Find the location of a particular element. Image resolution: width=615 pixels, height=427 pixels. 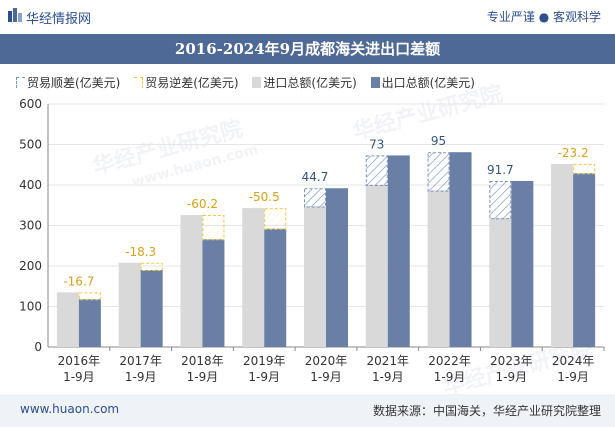

logo-icon is located at coordinates (15, 15).